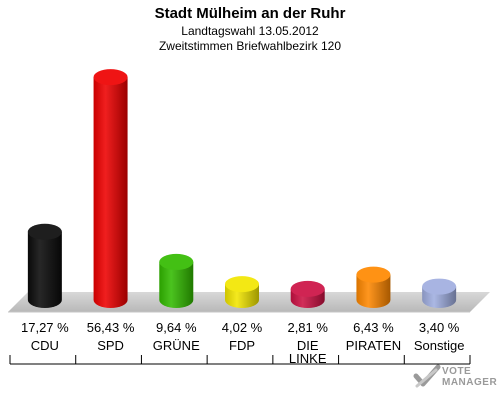  What do you see at coordinates (307, 327) in the screenshot?
I see `value-label: 2,81 %` at bounding box center [307, 327].